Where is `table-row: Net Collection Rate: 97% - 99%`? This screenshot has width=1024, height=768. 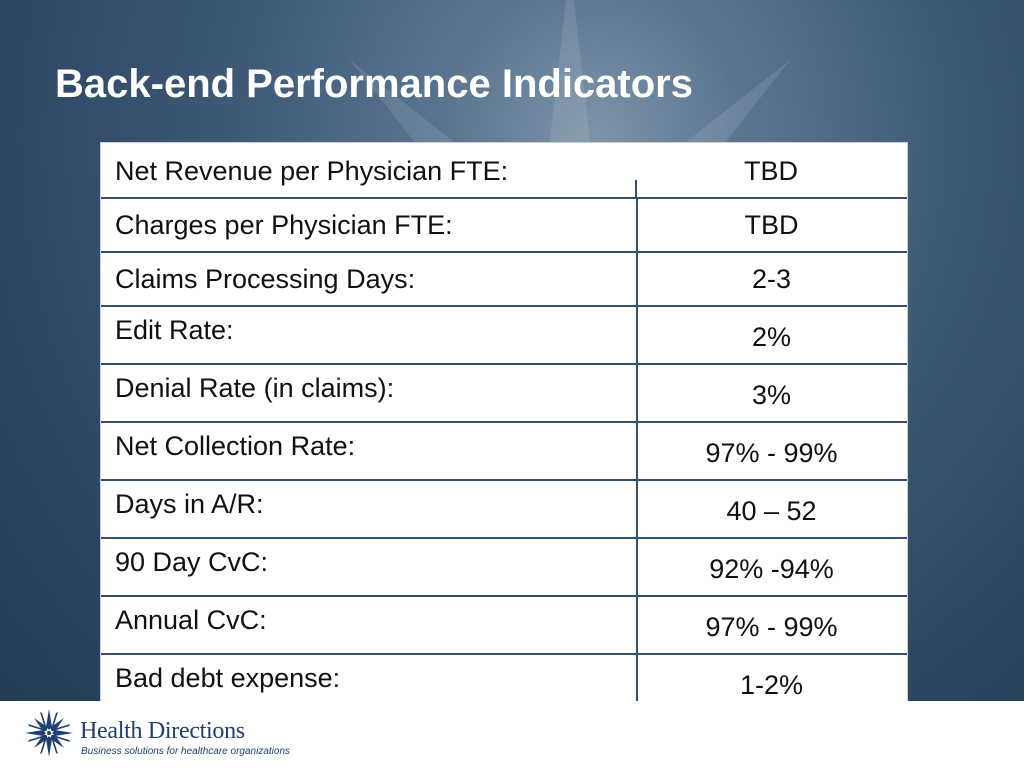 table-row: Net Collection Rate: 97% - 99% is located at coordinates (504, 451).